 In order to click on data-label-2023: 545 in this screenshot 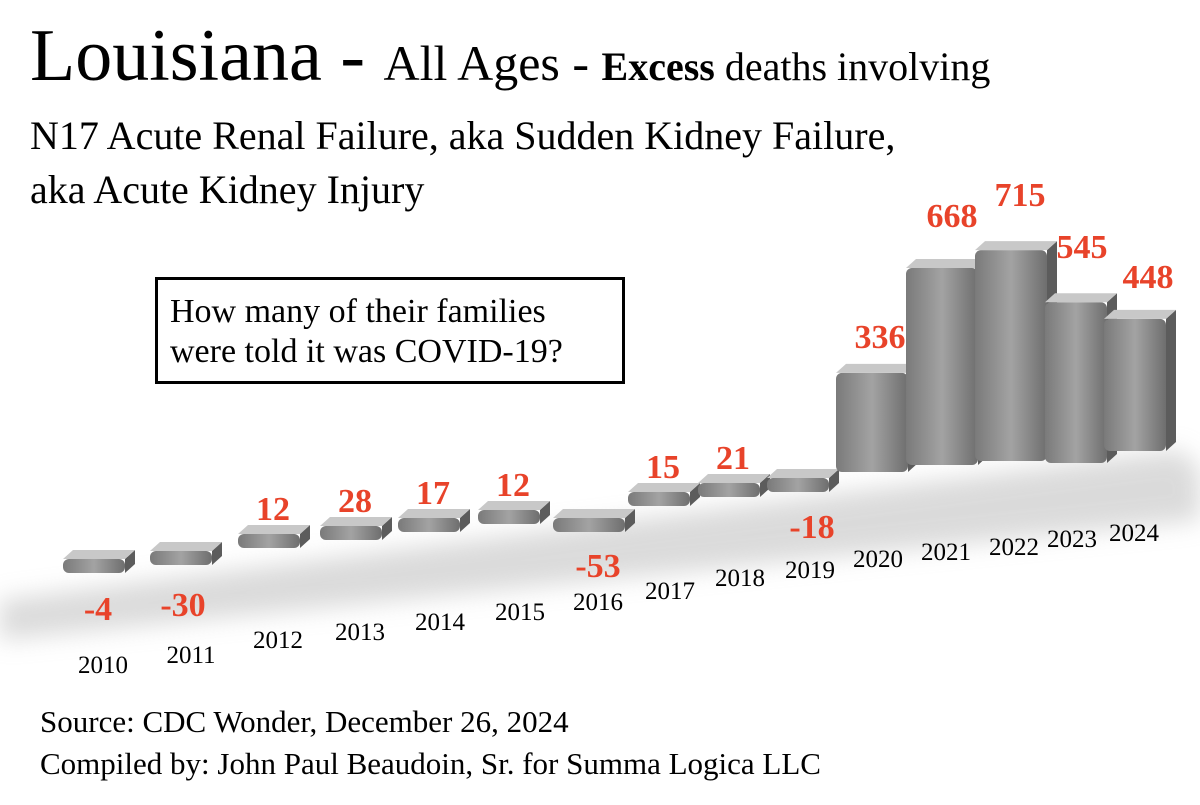, I will do `click(1082, 247)`.